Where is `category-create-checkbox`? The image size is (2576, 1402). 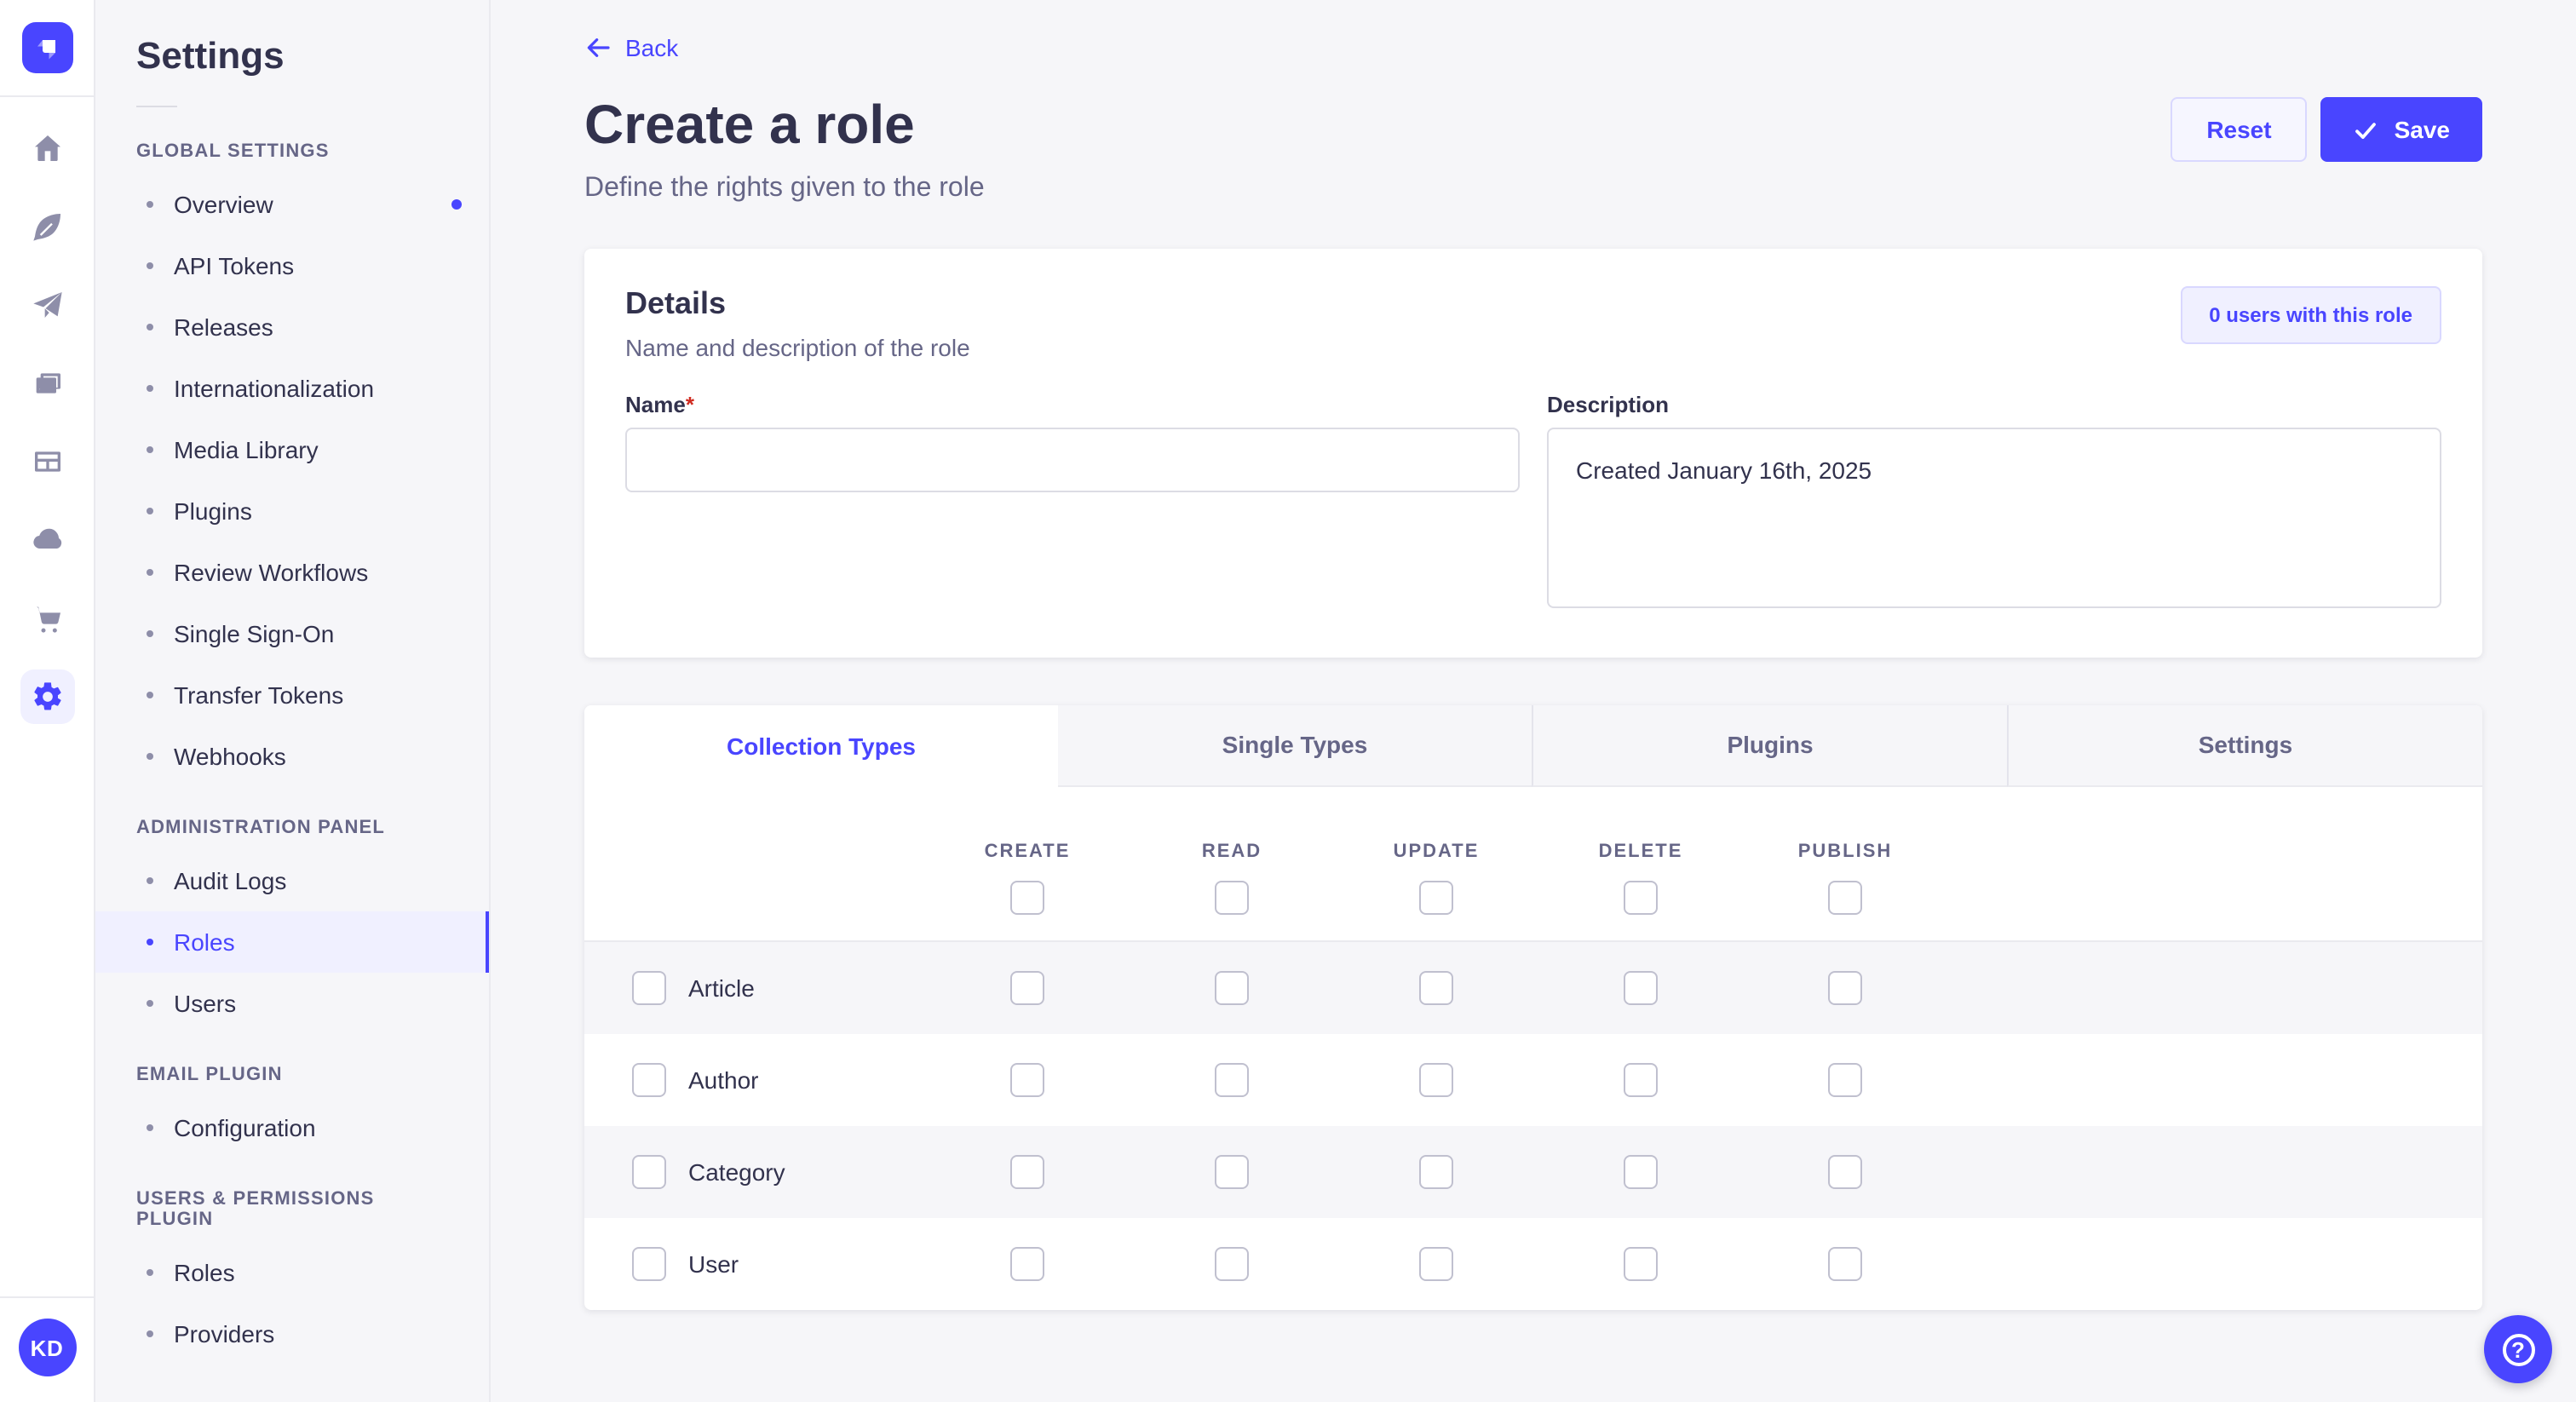 category-create-checkbox is located at coordinates (1027, 1171).